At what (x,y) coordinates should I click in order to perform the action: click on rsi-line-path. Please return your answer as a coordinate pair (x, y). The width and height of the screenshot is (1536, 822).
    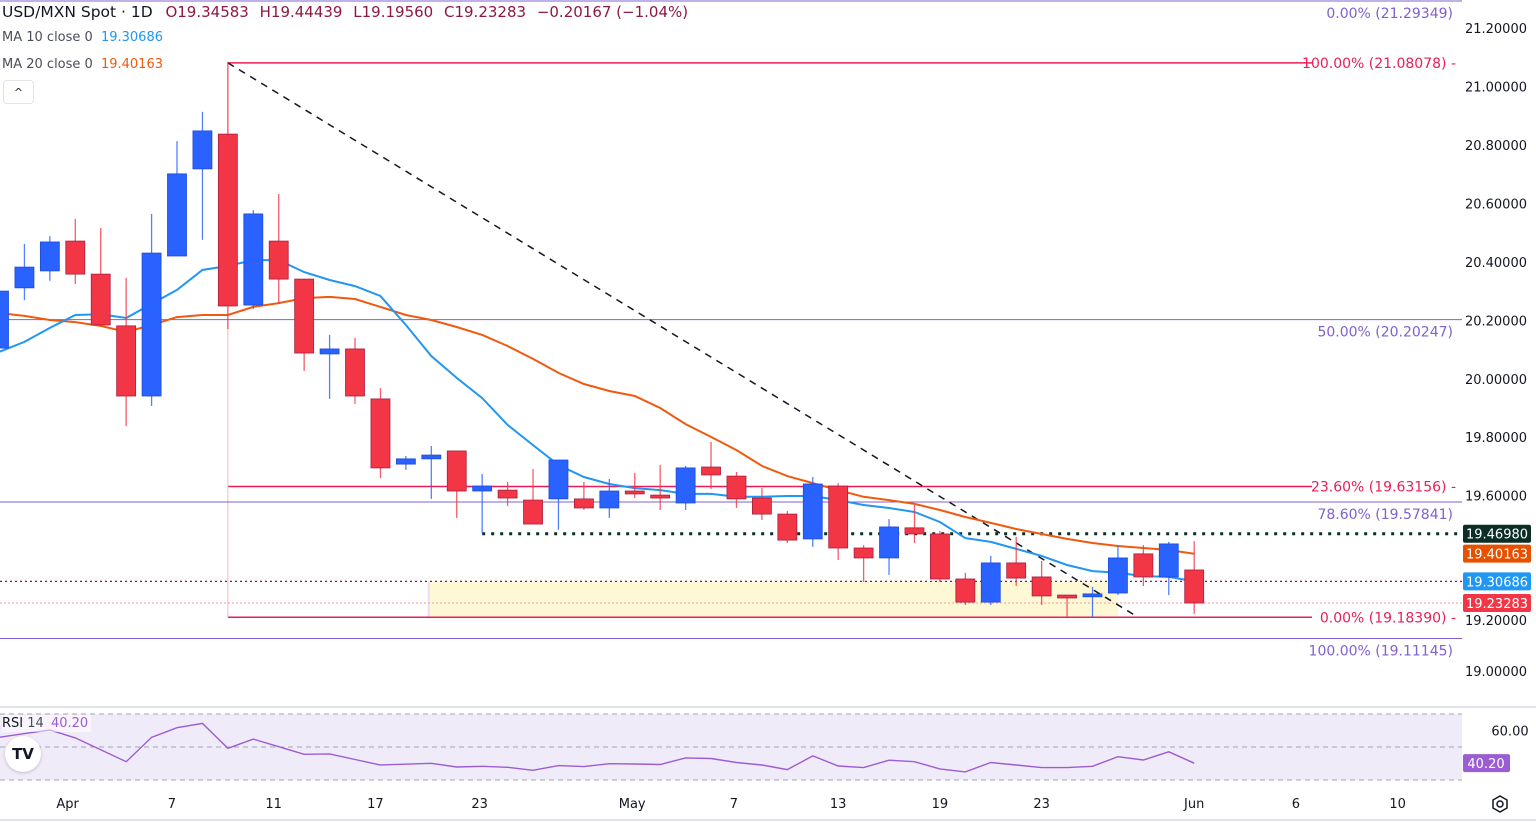
    Looking at the image, I should click on (597, 747).